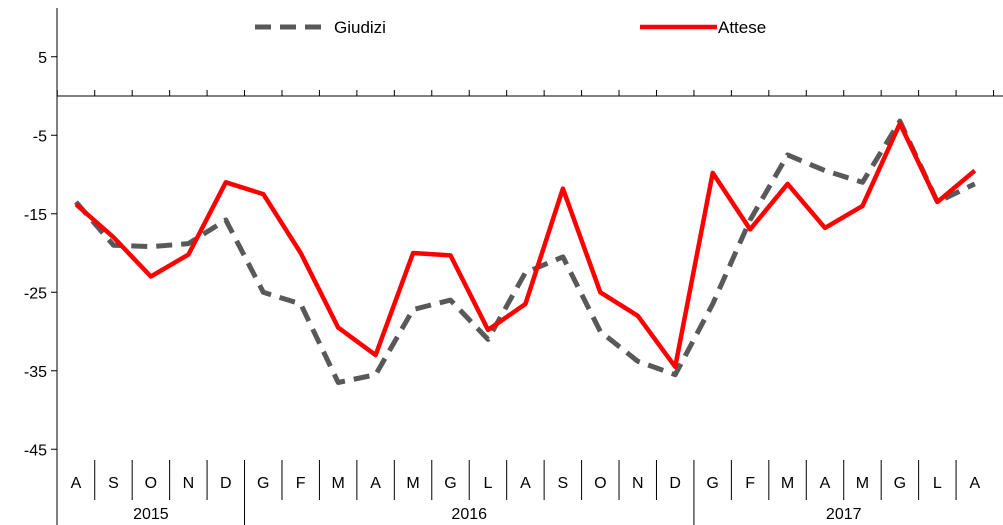 Image resolution: width=1003 pixels, height=525 pixels. What do you see at coordinates (42, 58) in the screenshot?
I see `y-tick-label: 5` at bounding box center [42, 58].